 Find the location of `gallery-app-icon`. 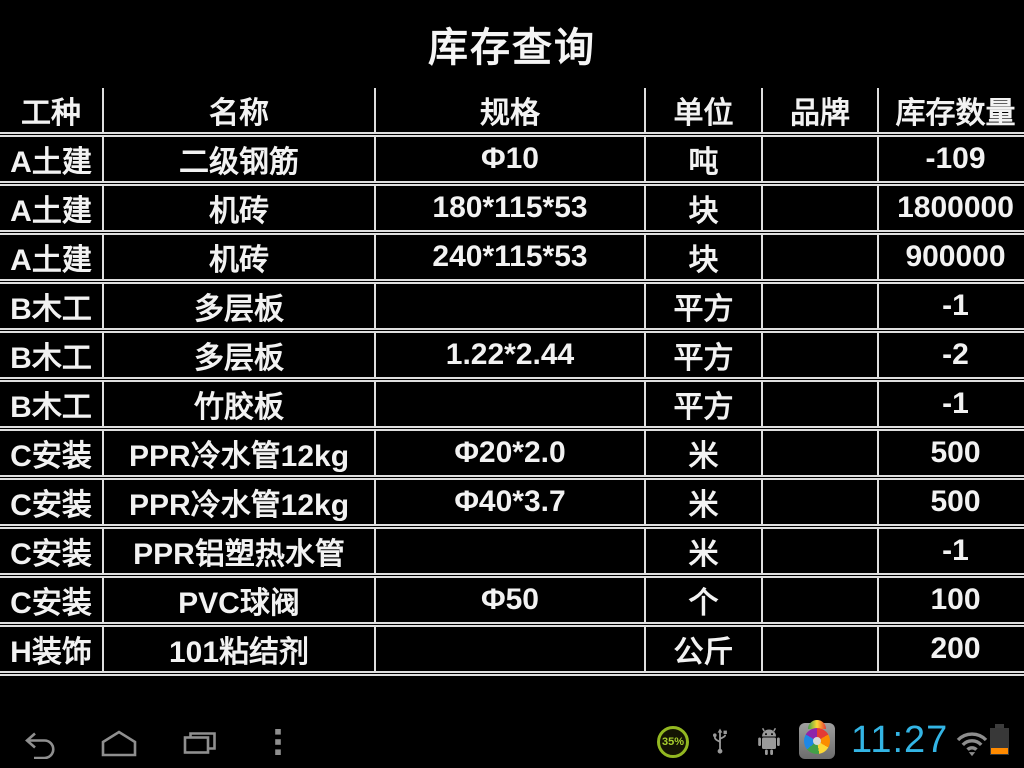

gallery-app-icon is located at coordinates (817, 739).